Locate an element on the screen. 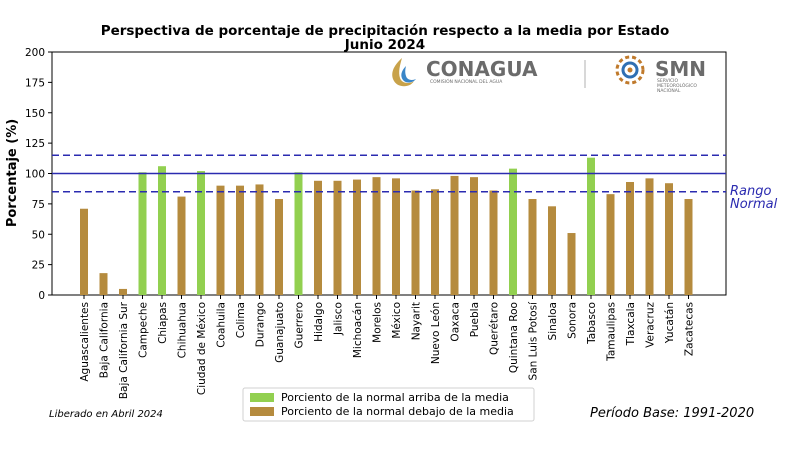  x-tick-label: San Luis Potosí is located at coordinates (534, 341).